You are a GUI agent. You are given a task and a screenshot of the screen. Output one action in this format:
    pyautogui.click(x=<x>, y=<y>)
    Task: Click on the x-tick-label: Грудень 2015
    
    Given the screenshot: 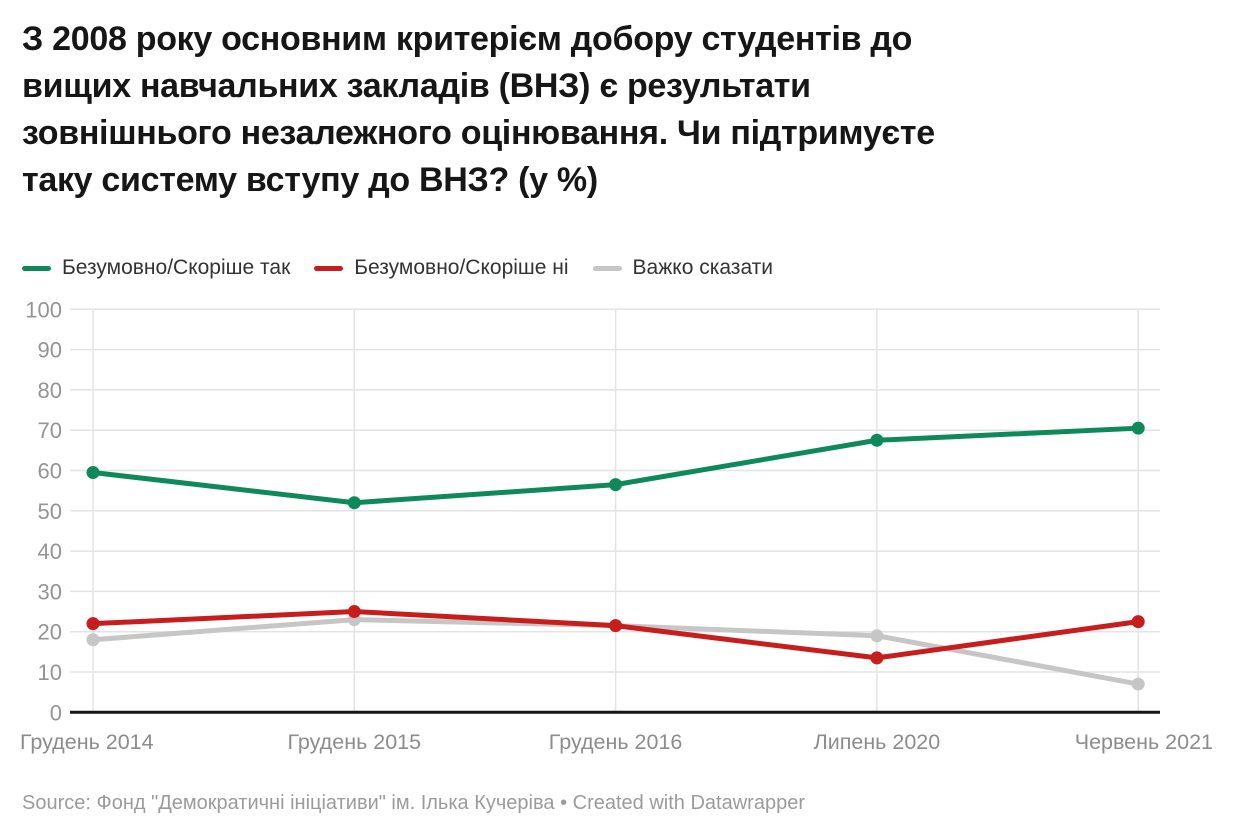 What is the action you would take?
    pyautogui.click(x=355, y=742)
    